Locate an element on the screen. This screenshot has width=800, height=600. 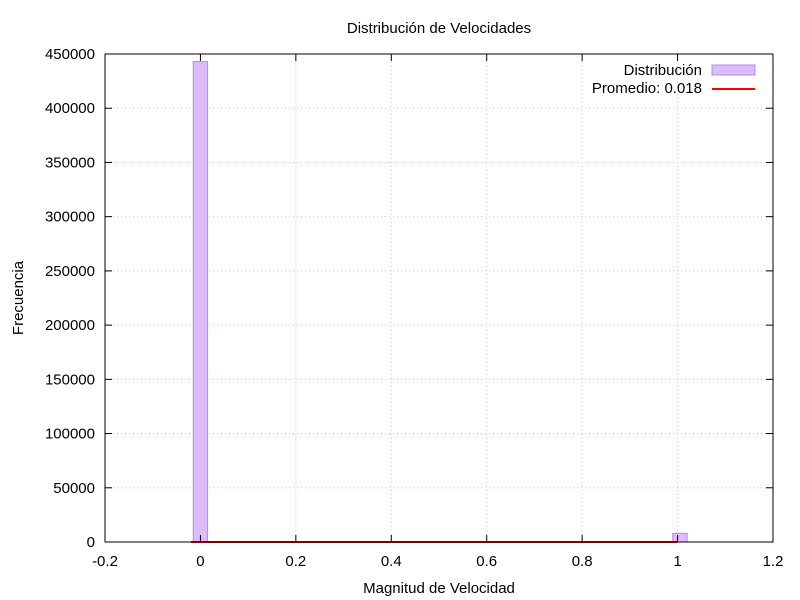
legend-swatch-distribucion is located at coordinates (733, 70).